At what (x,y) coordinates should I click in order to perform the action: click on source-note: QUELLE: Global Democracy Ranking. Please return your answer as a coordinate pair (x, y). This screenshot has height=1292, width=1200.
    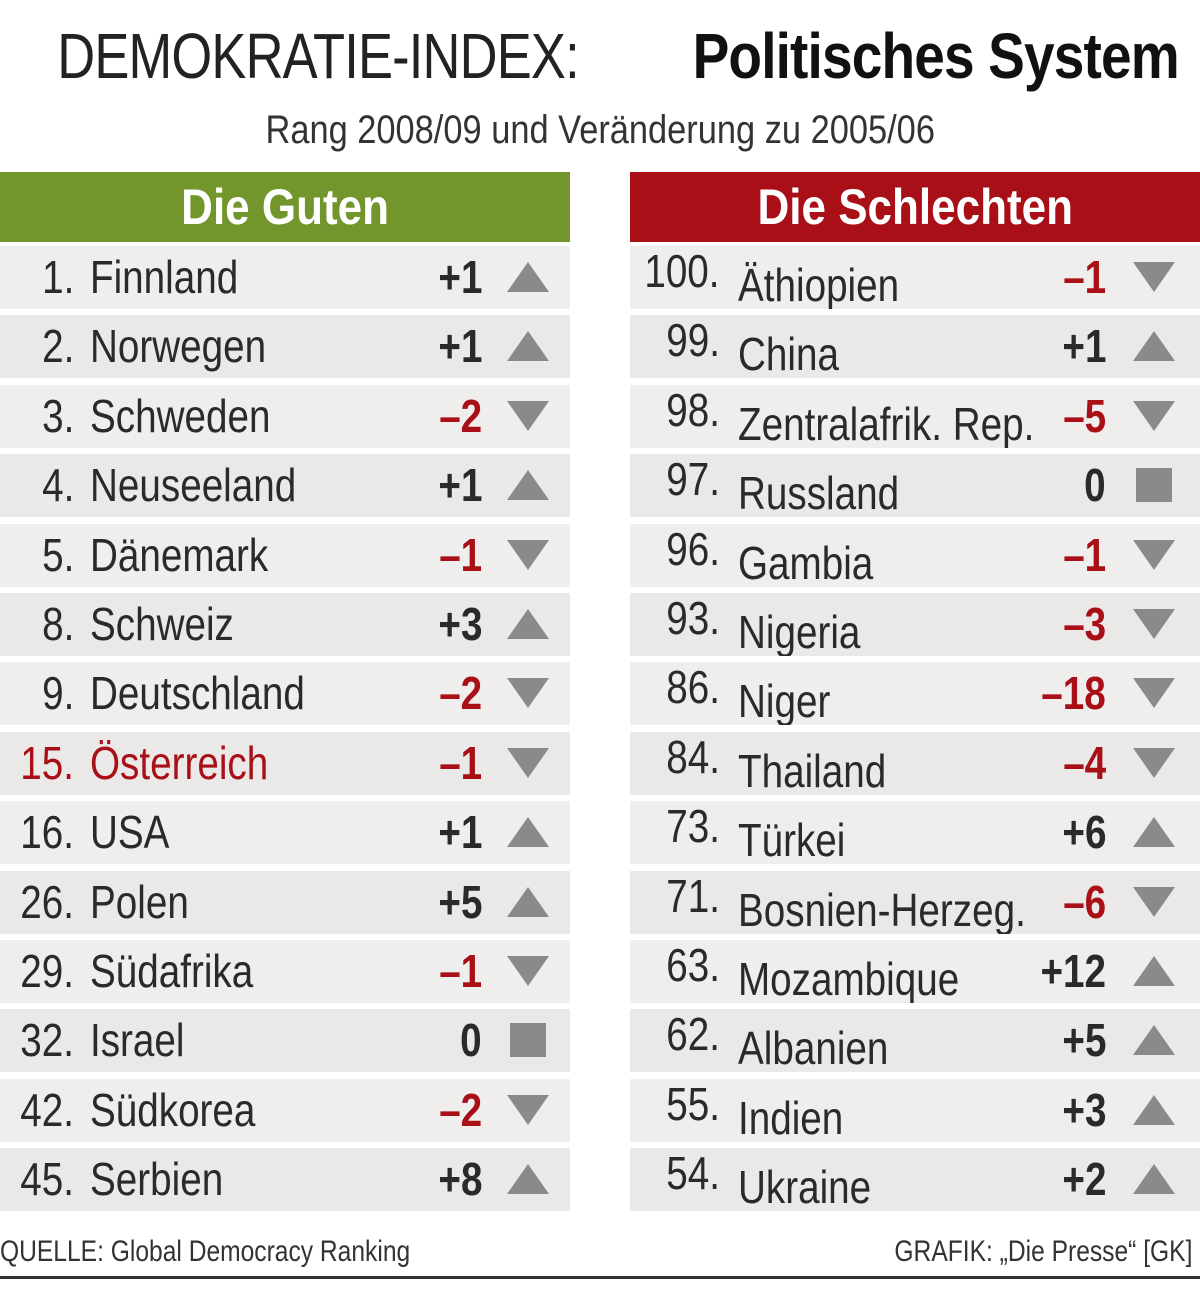
    Looking at the image, I should click on (250, 1252).